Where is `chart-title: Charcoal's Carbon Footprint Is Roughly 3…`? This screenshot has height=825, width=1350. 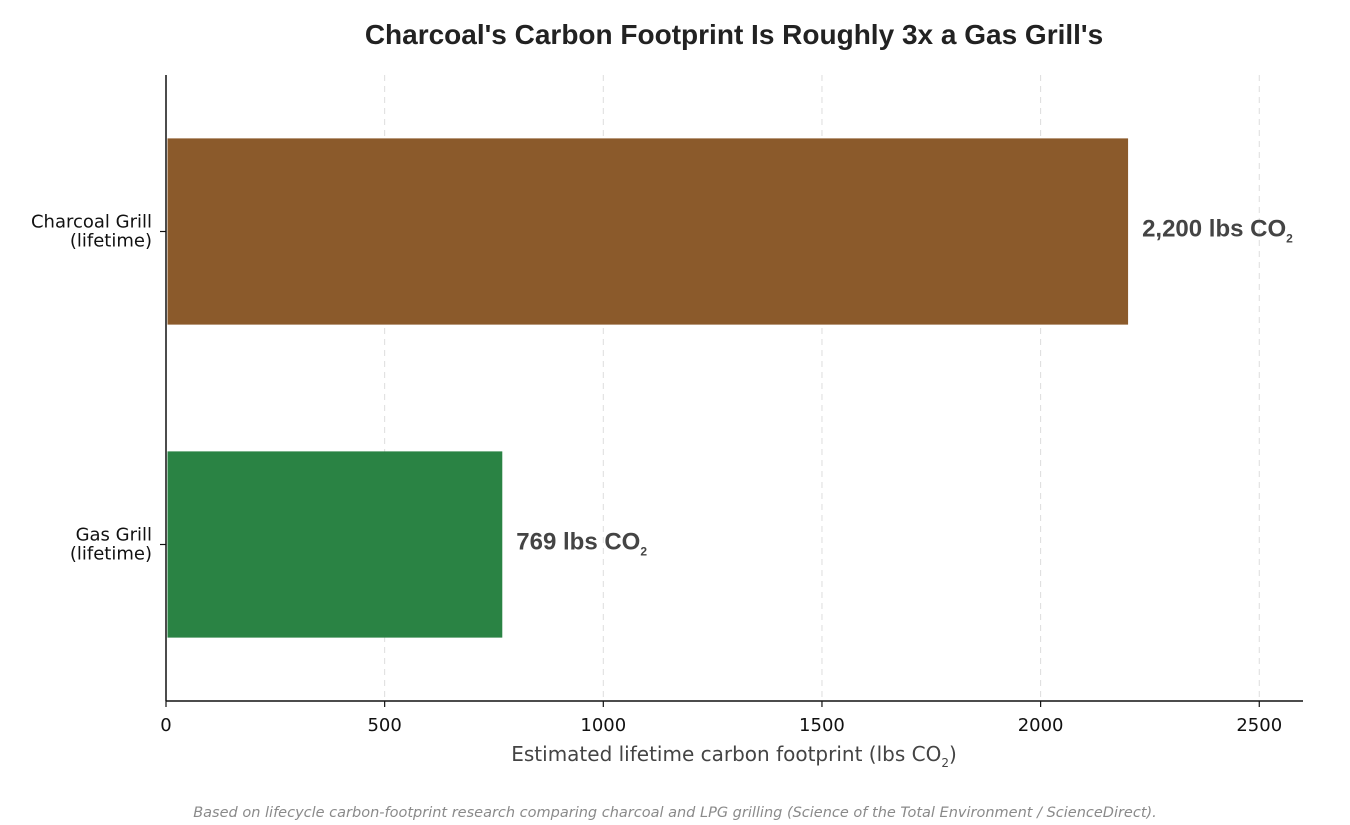 chart-title: Charcoal's Carbon Footprint Is Roughly 3… is located at coordinates (734, 34).